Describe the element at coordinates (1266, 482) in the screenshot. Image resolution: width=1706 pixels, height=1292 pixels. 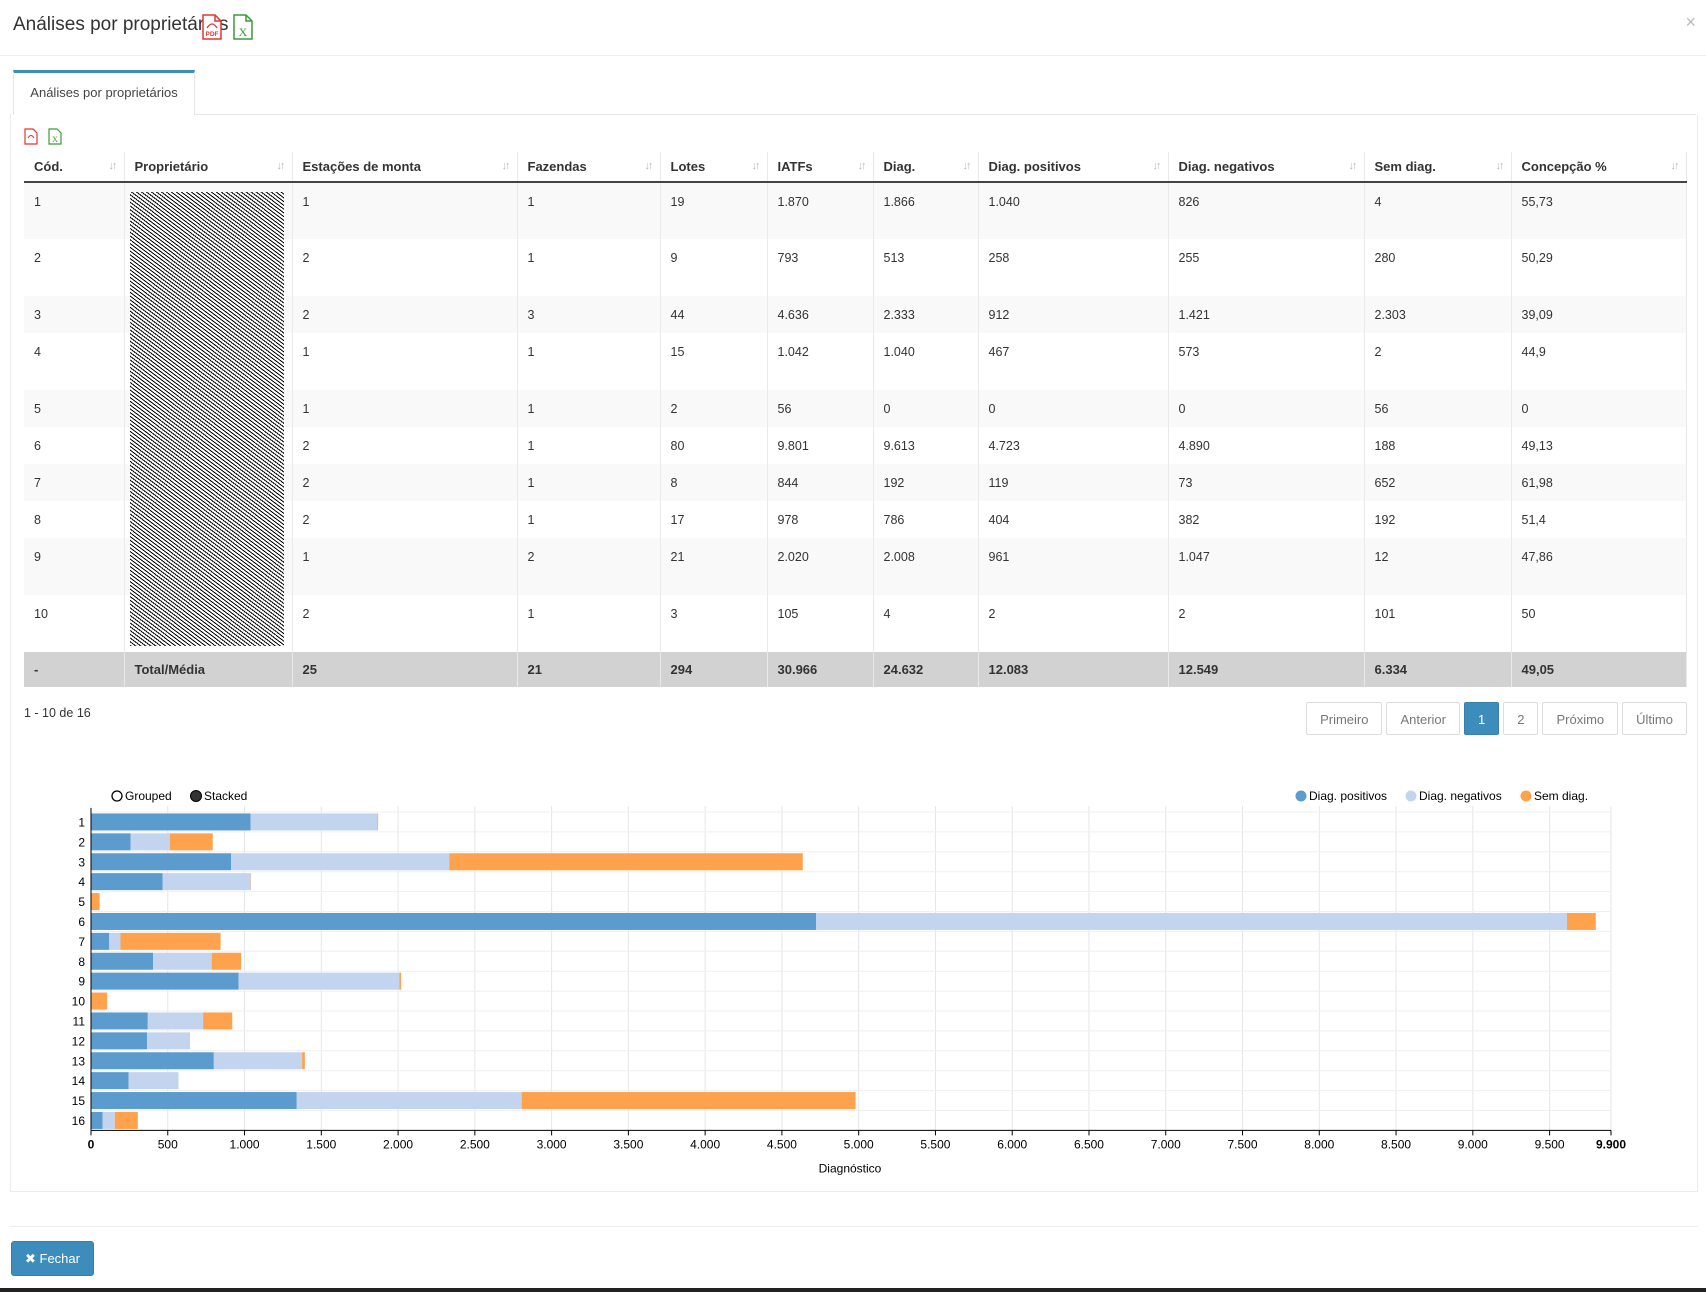
I see `table-cell: 73` at that location.